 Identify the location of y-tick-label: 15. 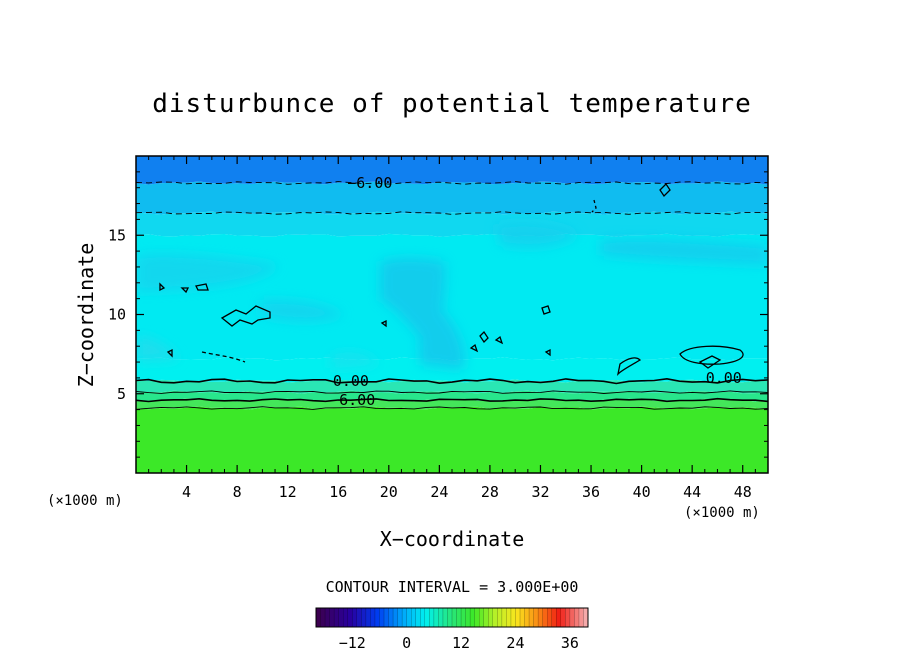
(117, 235).